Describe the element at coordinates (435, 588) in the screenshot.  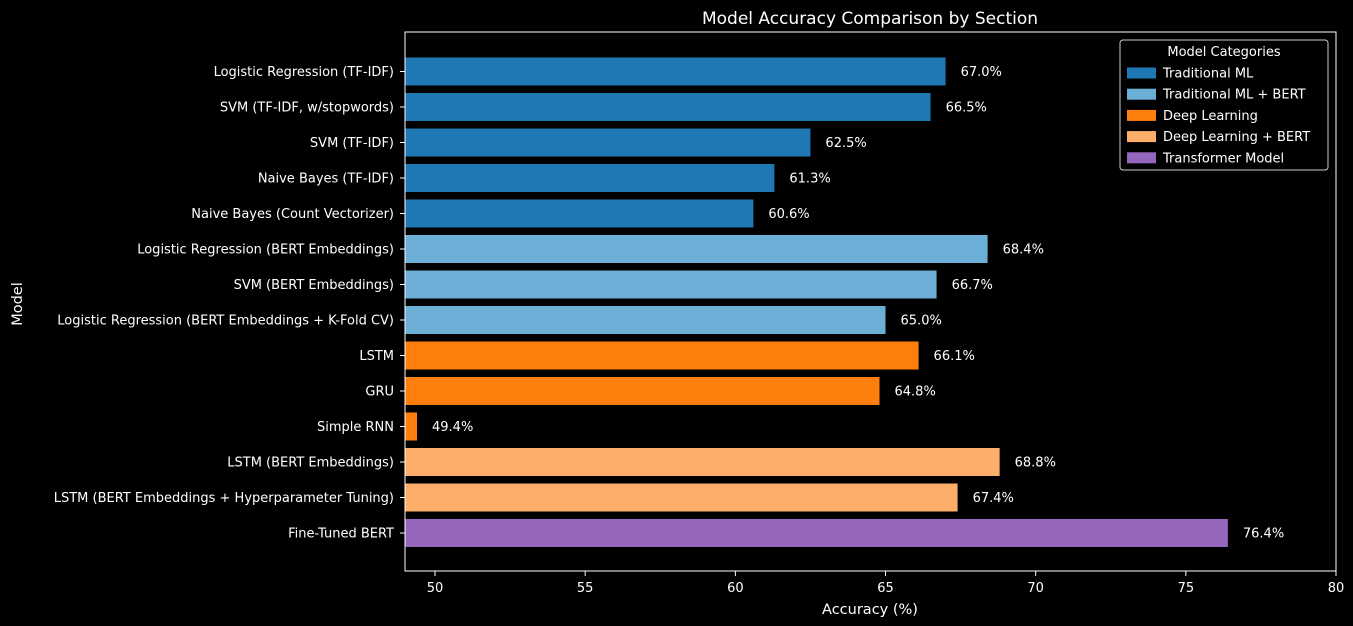
I see `x-tick-label: 50` at that location.